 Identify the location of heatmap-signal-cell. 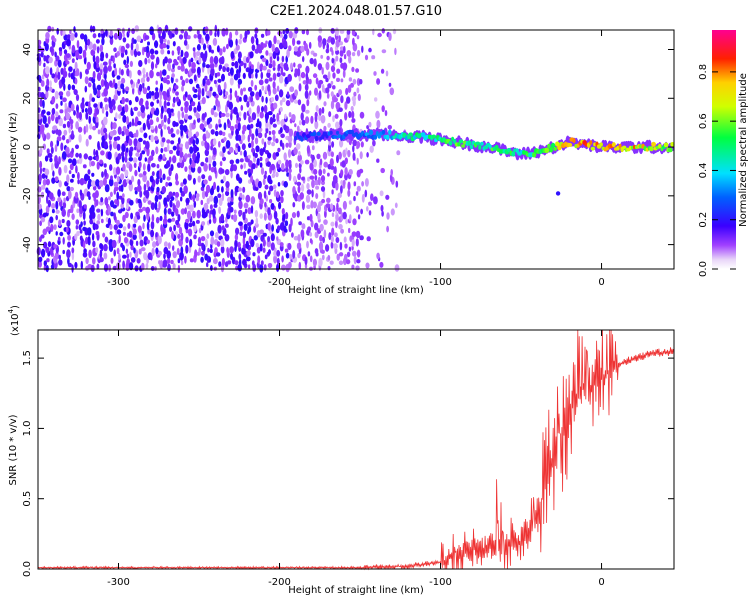
(666, 145).